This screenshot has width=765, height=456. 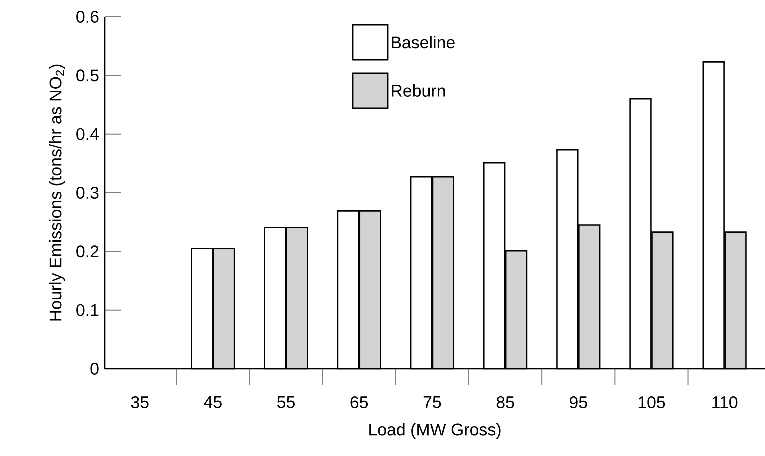 What do you see at coordinates (359, 402) in the screenshot?
I see `x-tick-label: 65` at bounding box center [359, 402].